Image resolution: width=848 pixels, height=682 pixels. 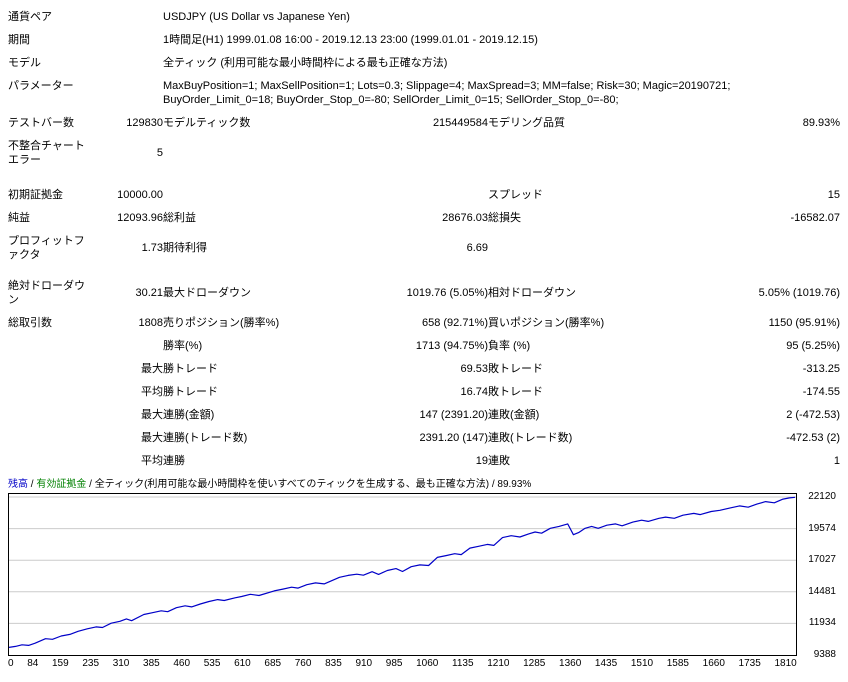 I want to click on stat-label: 不整合チャートエラー, so click(x=46, y=153).